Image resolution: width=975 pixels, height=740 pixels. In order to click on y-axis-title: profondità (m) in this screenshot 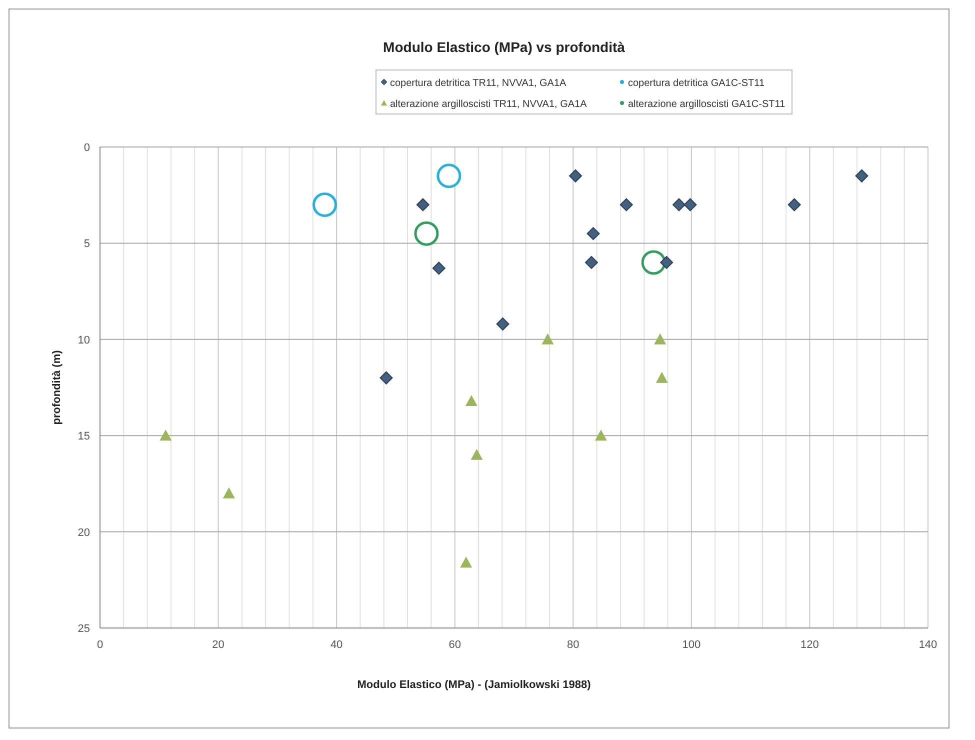, I will do `click(57, 387)`.